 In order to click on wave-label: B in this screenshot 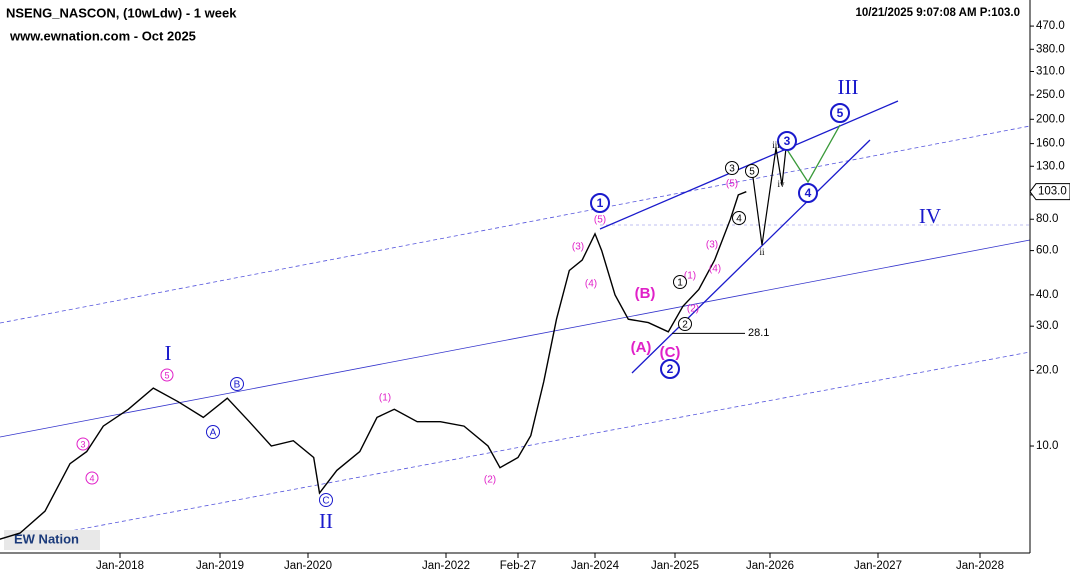, I will do `click(237, 385)`.